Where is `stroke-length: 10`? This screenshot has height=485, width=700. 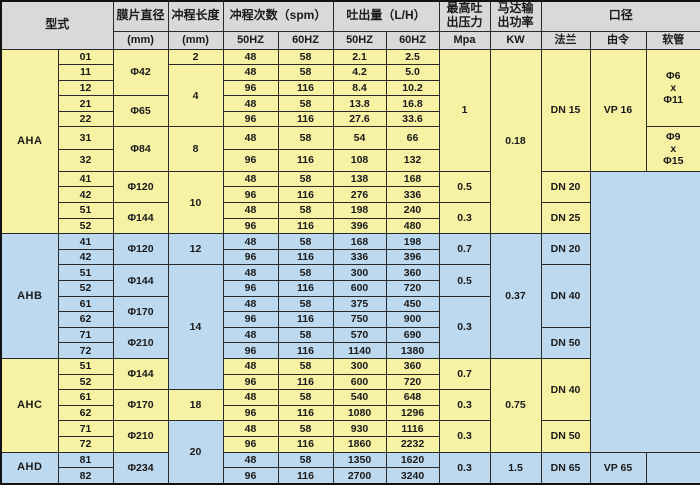
stroke-length: 10 is located at coordinates (195, 202).